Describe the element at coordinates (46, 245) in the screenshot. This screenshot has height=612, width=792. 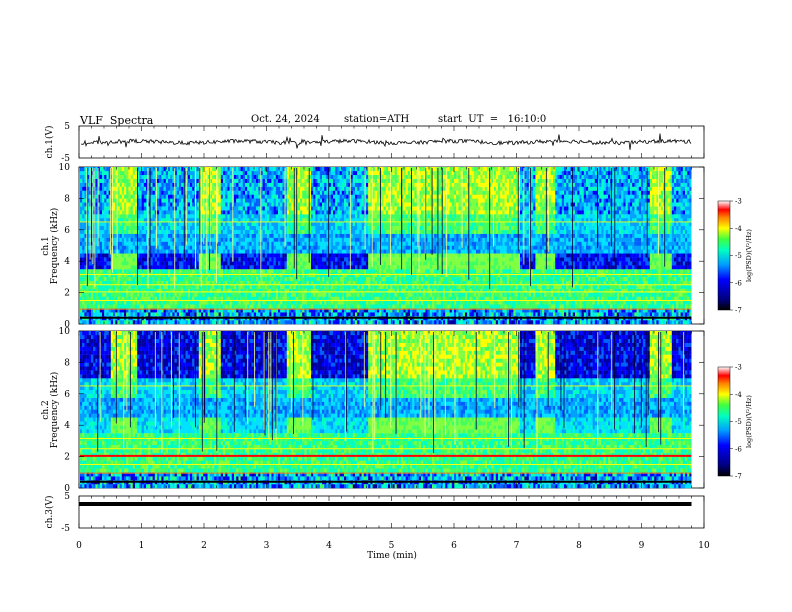
I see `ch1-freq-axis-label-channel: ch.1` at that location.